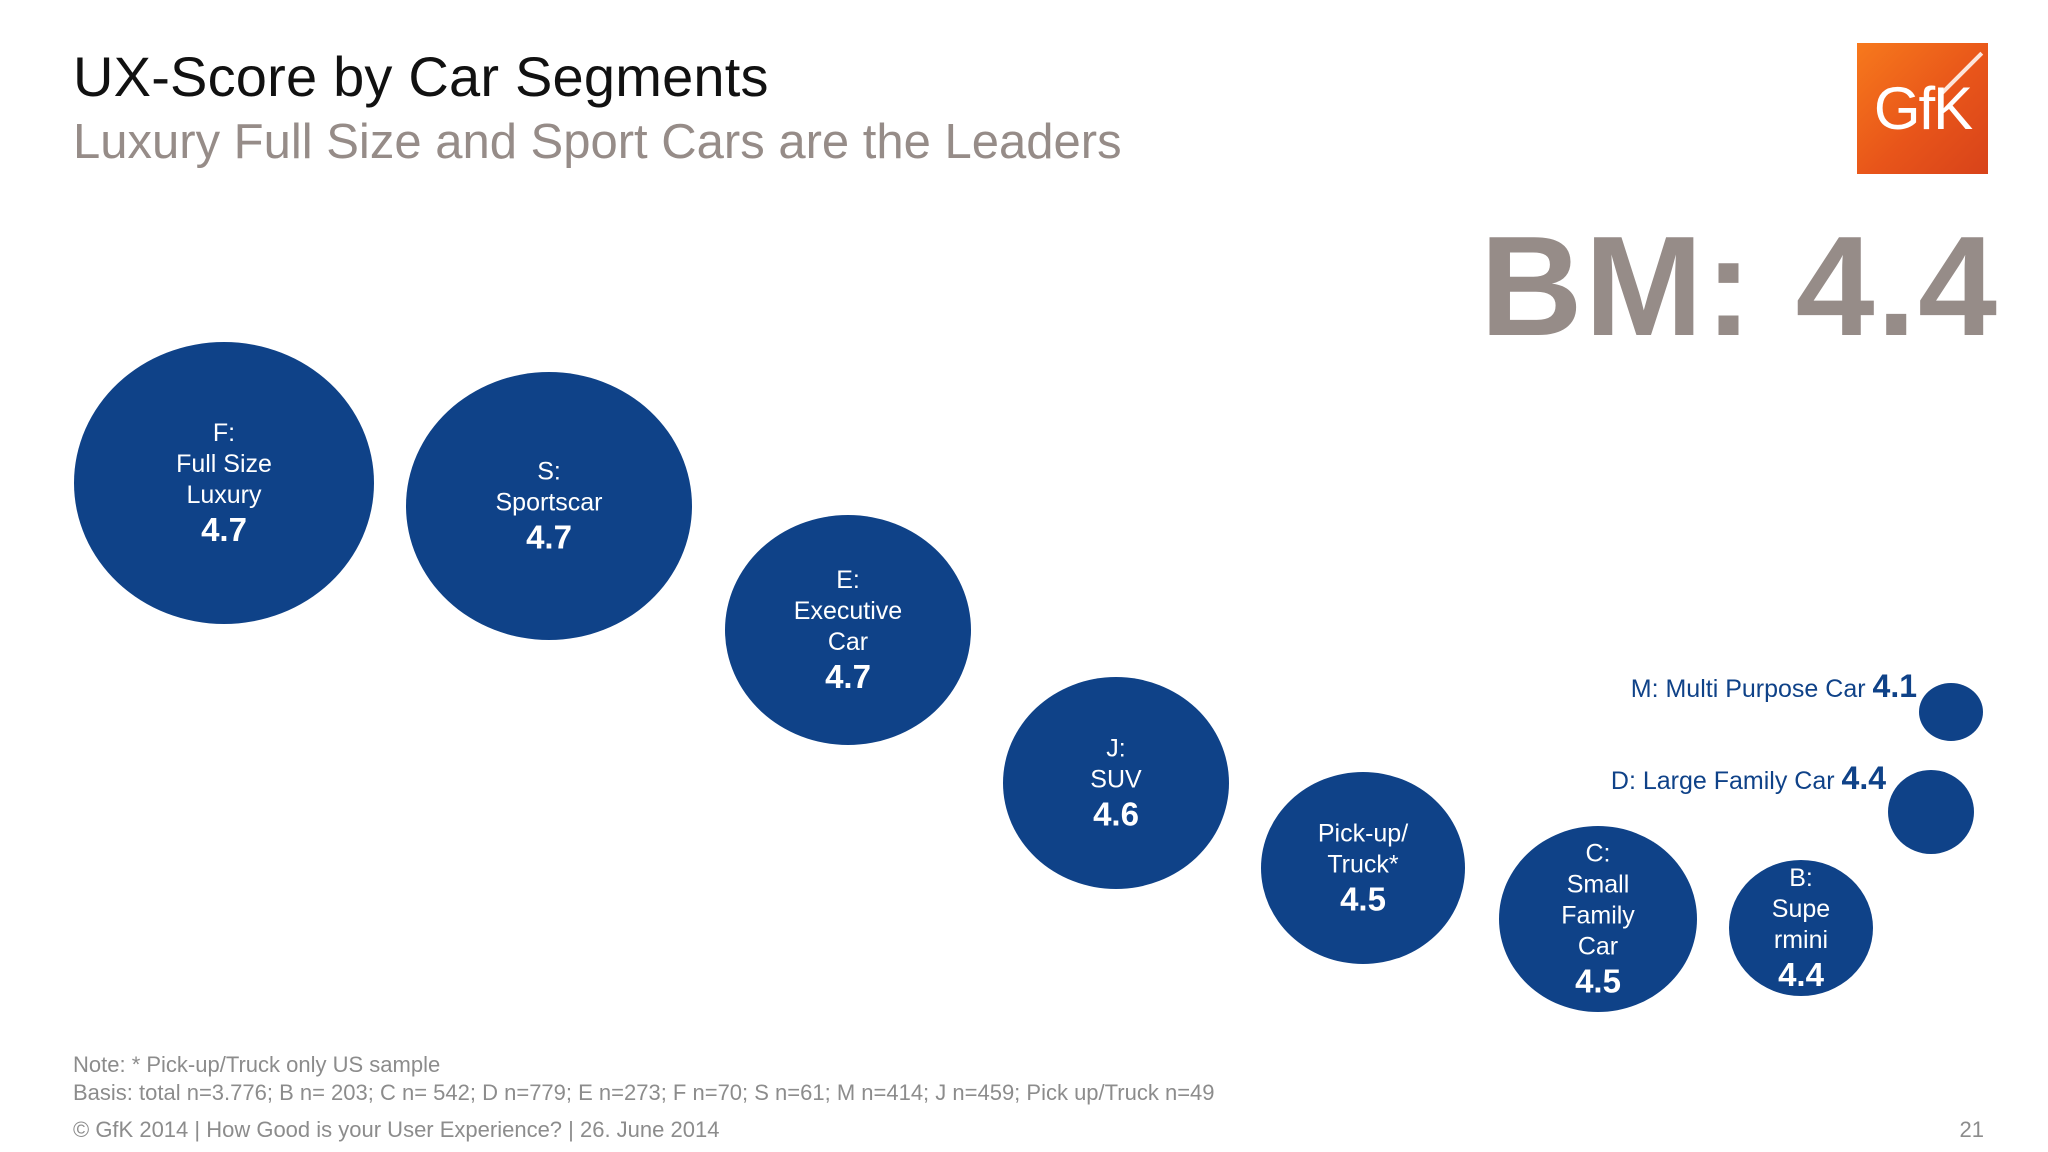 This screenshot has width=2048, height=1152. Describe the element at coordinates (848, 580) in the screenshot. I see `bubble-e-label-line: E:` at that location.